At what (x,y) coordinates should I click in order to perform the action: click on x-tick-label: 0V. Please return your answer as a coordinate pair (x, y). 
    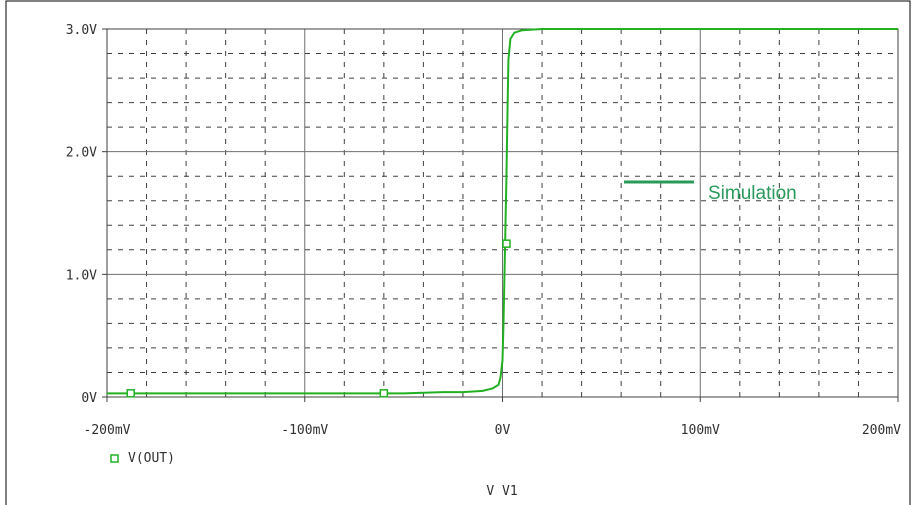
    Looking at the image, I should click on (503, 430).